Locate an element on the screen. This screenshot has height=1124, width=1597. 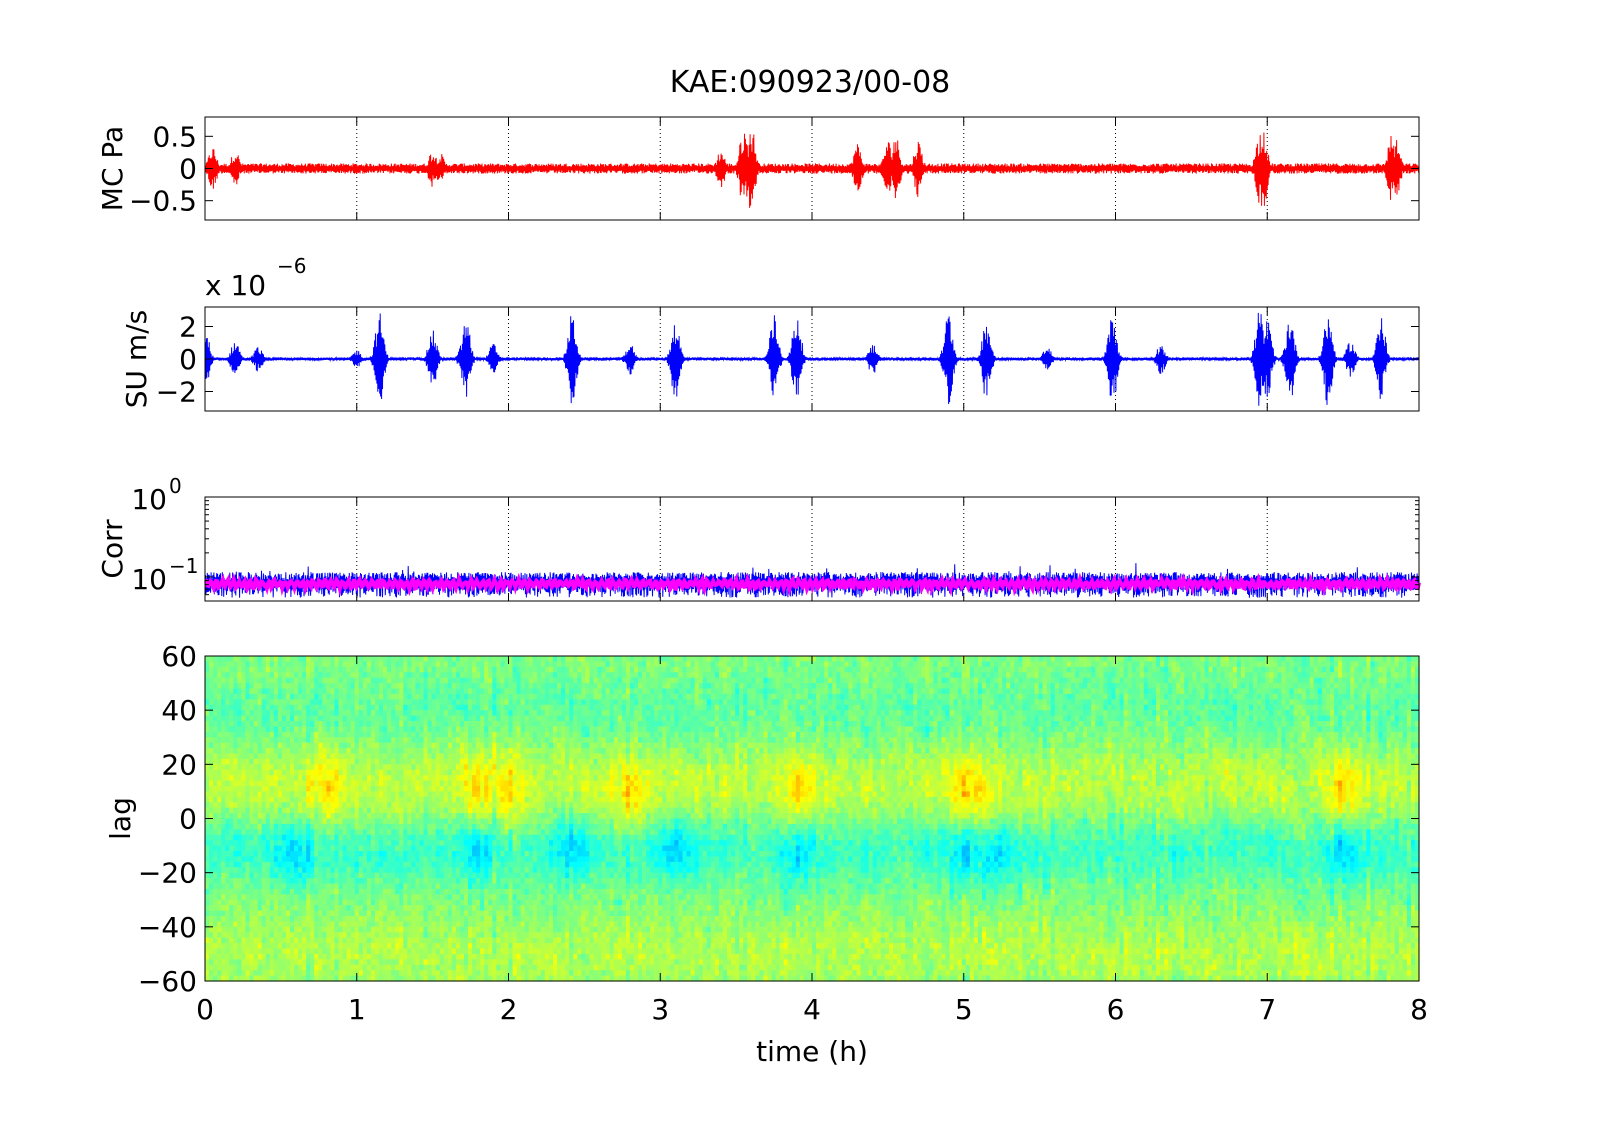
y-tick-label: 0 is located at coordinates (188, 169).